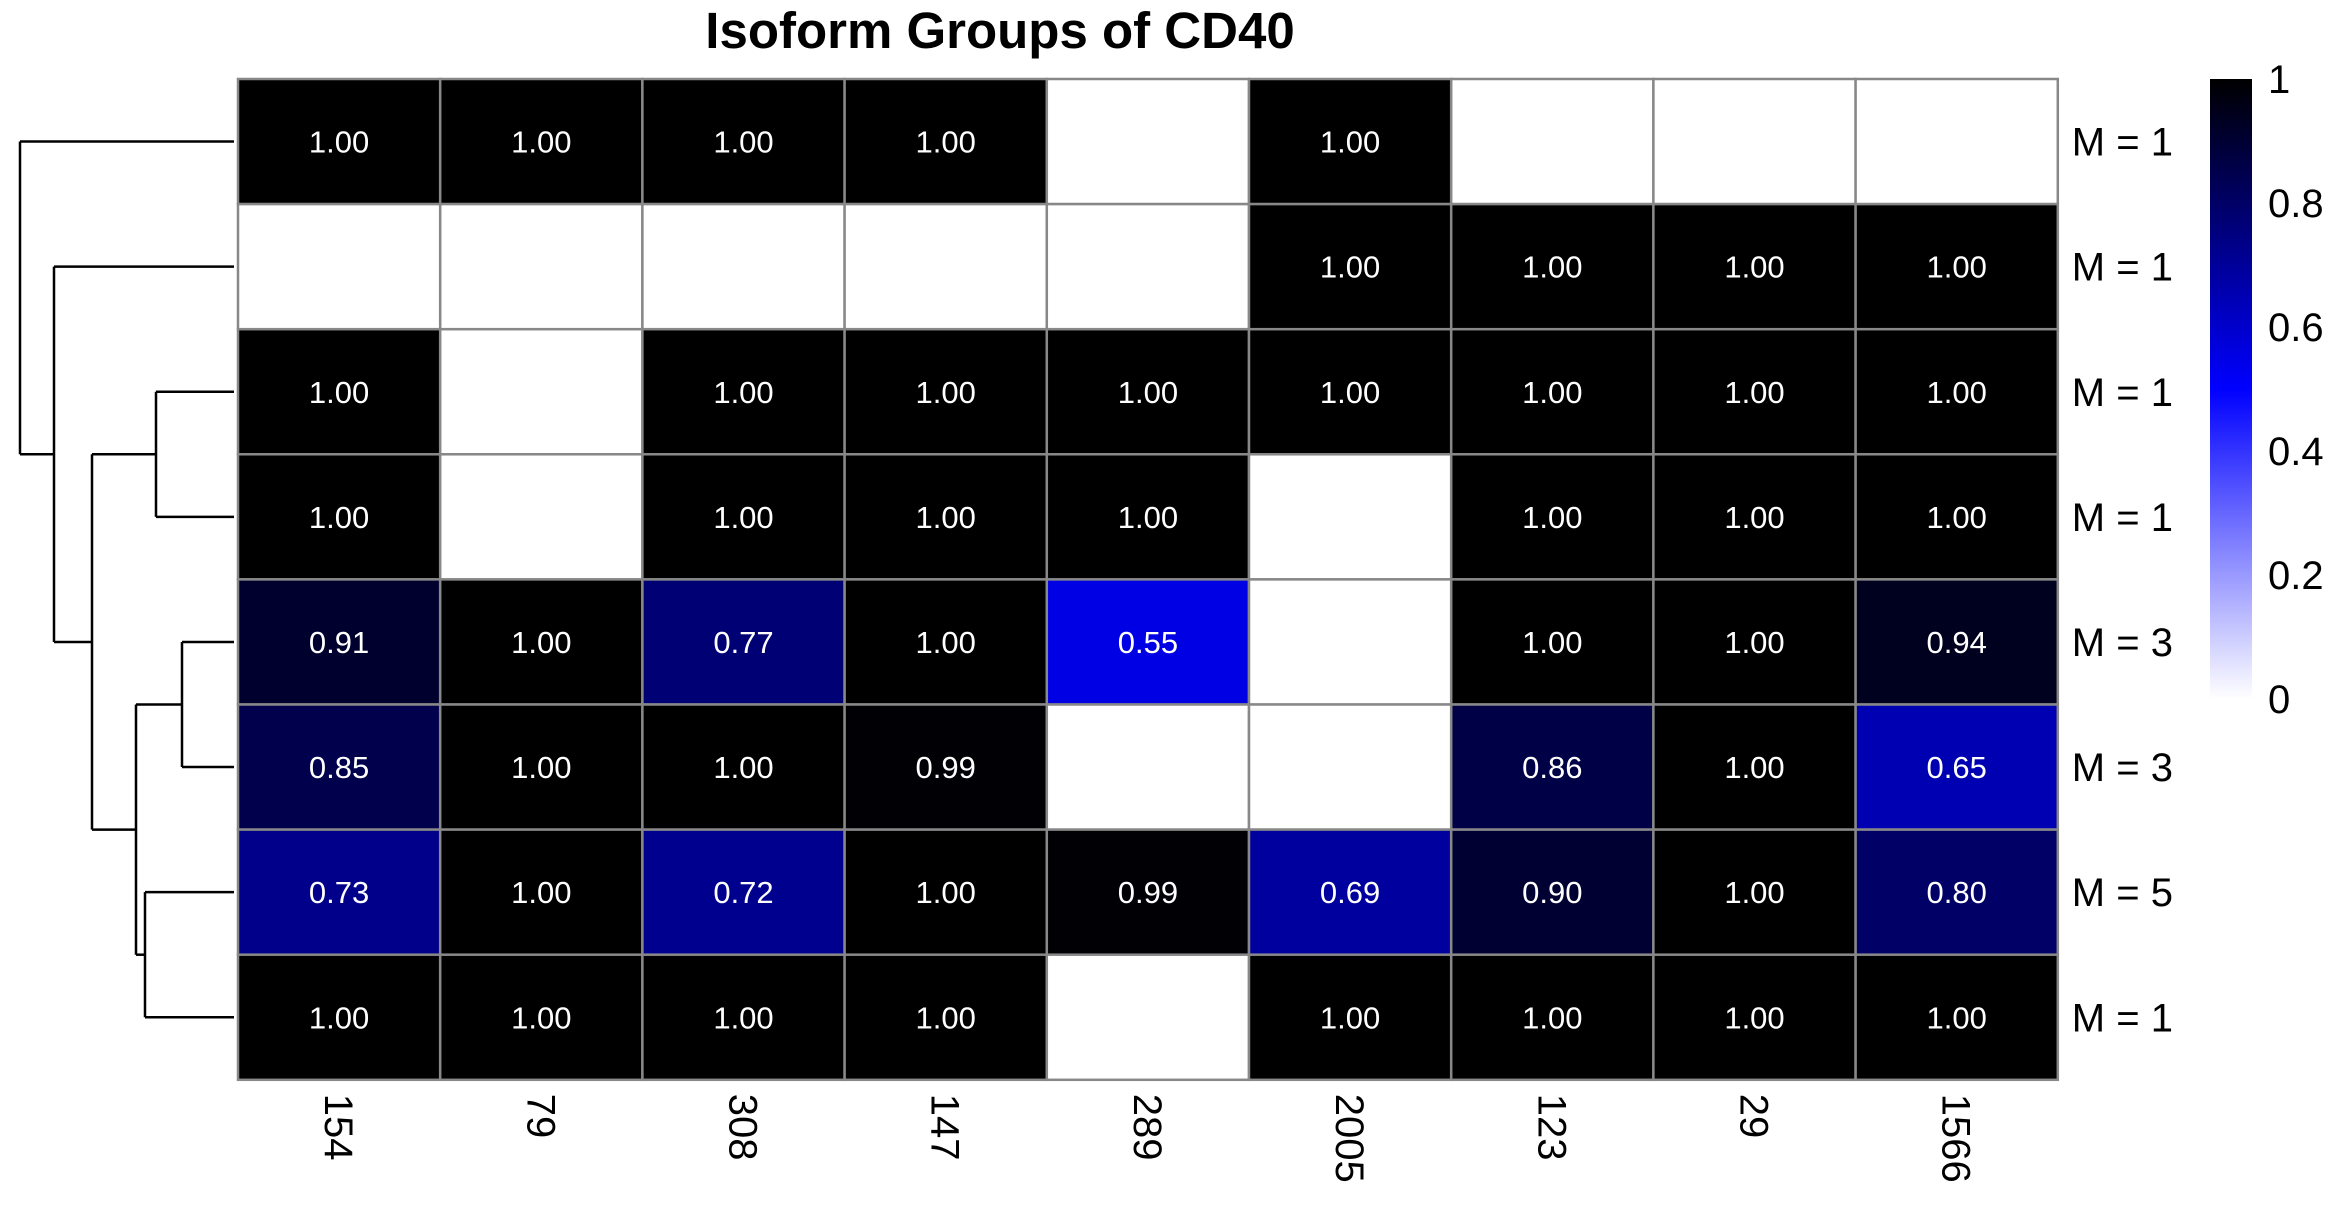 The height and width of the screenshot is (1213, 2338). What do you see at coordinates (2231, 389) in the screenshot?
I see `legend-color-bar` at bounding box center [2231, 389].